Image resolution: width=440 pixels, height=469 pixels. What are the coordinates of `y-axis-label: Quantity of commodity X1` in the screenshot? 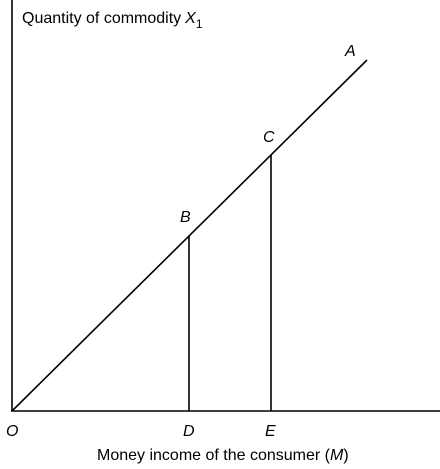 It's located at (112, 20).